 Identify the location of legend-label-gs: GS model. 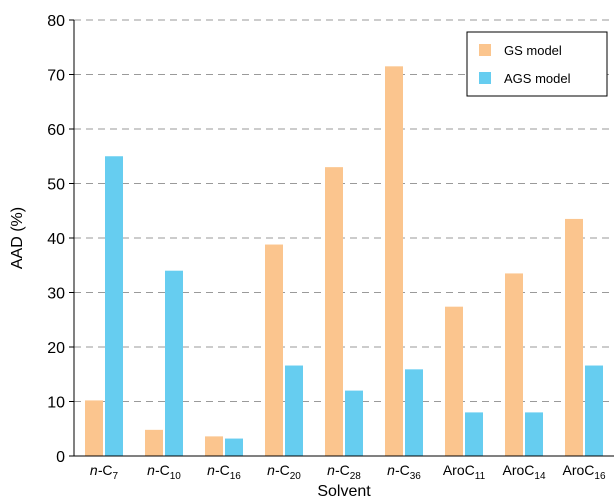
(533, 50).